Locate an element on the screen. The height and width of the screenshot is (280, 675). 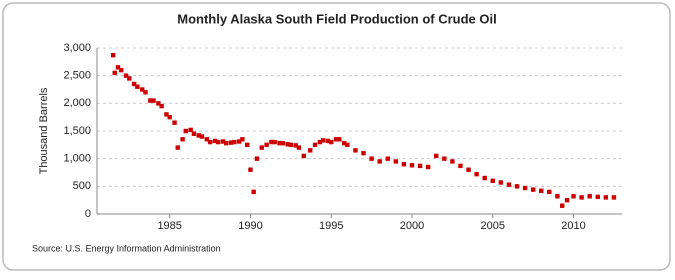
y-tick-label: 3,000 is located at coordinates (77, 48).